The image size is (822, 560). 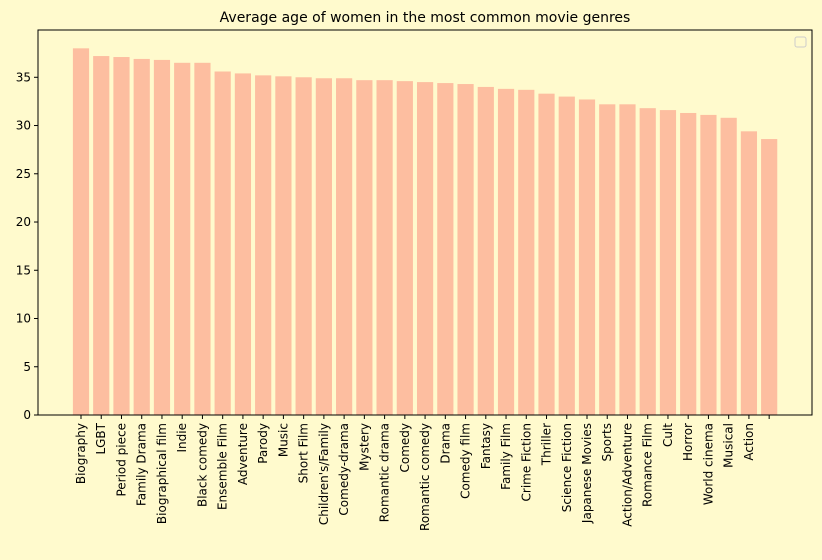 What do you see at coordinates (23, 270) in the screenshot?
I see `y-tick-label: 15` at bounding box center [23, 270].